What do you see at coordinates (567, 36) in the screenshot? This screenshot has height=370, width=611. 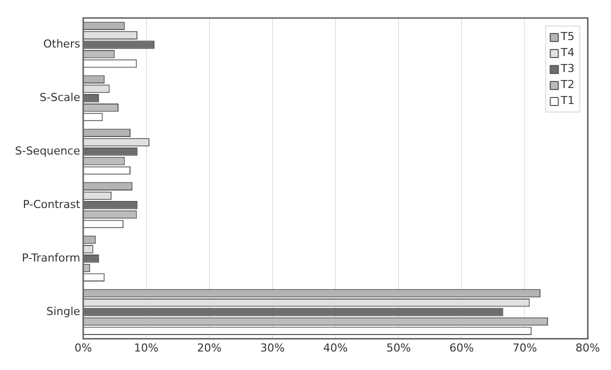 I see `legend-label: T5` at bounding box center [567, 36].